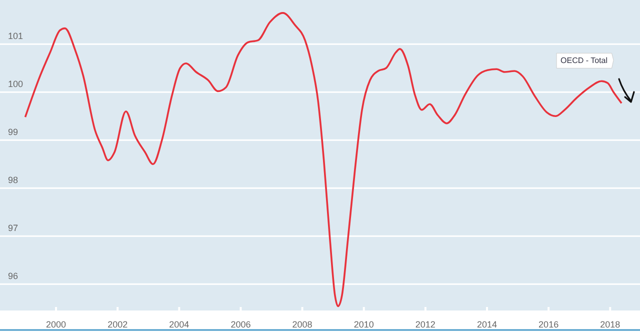 The width and height of the screenshot is (640, 335). I want to click on x-tick-label: 2010, so click(364, 324).